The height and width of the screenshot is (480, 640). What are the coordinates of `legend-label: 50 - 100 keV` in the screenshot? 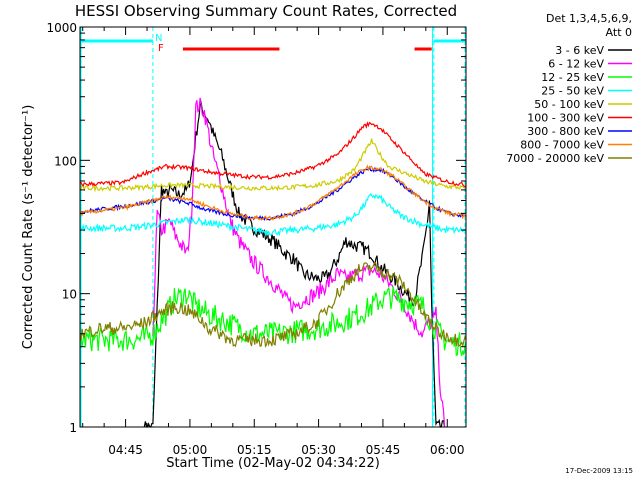 It's located at (569, 104).